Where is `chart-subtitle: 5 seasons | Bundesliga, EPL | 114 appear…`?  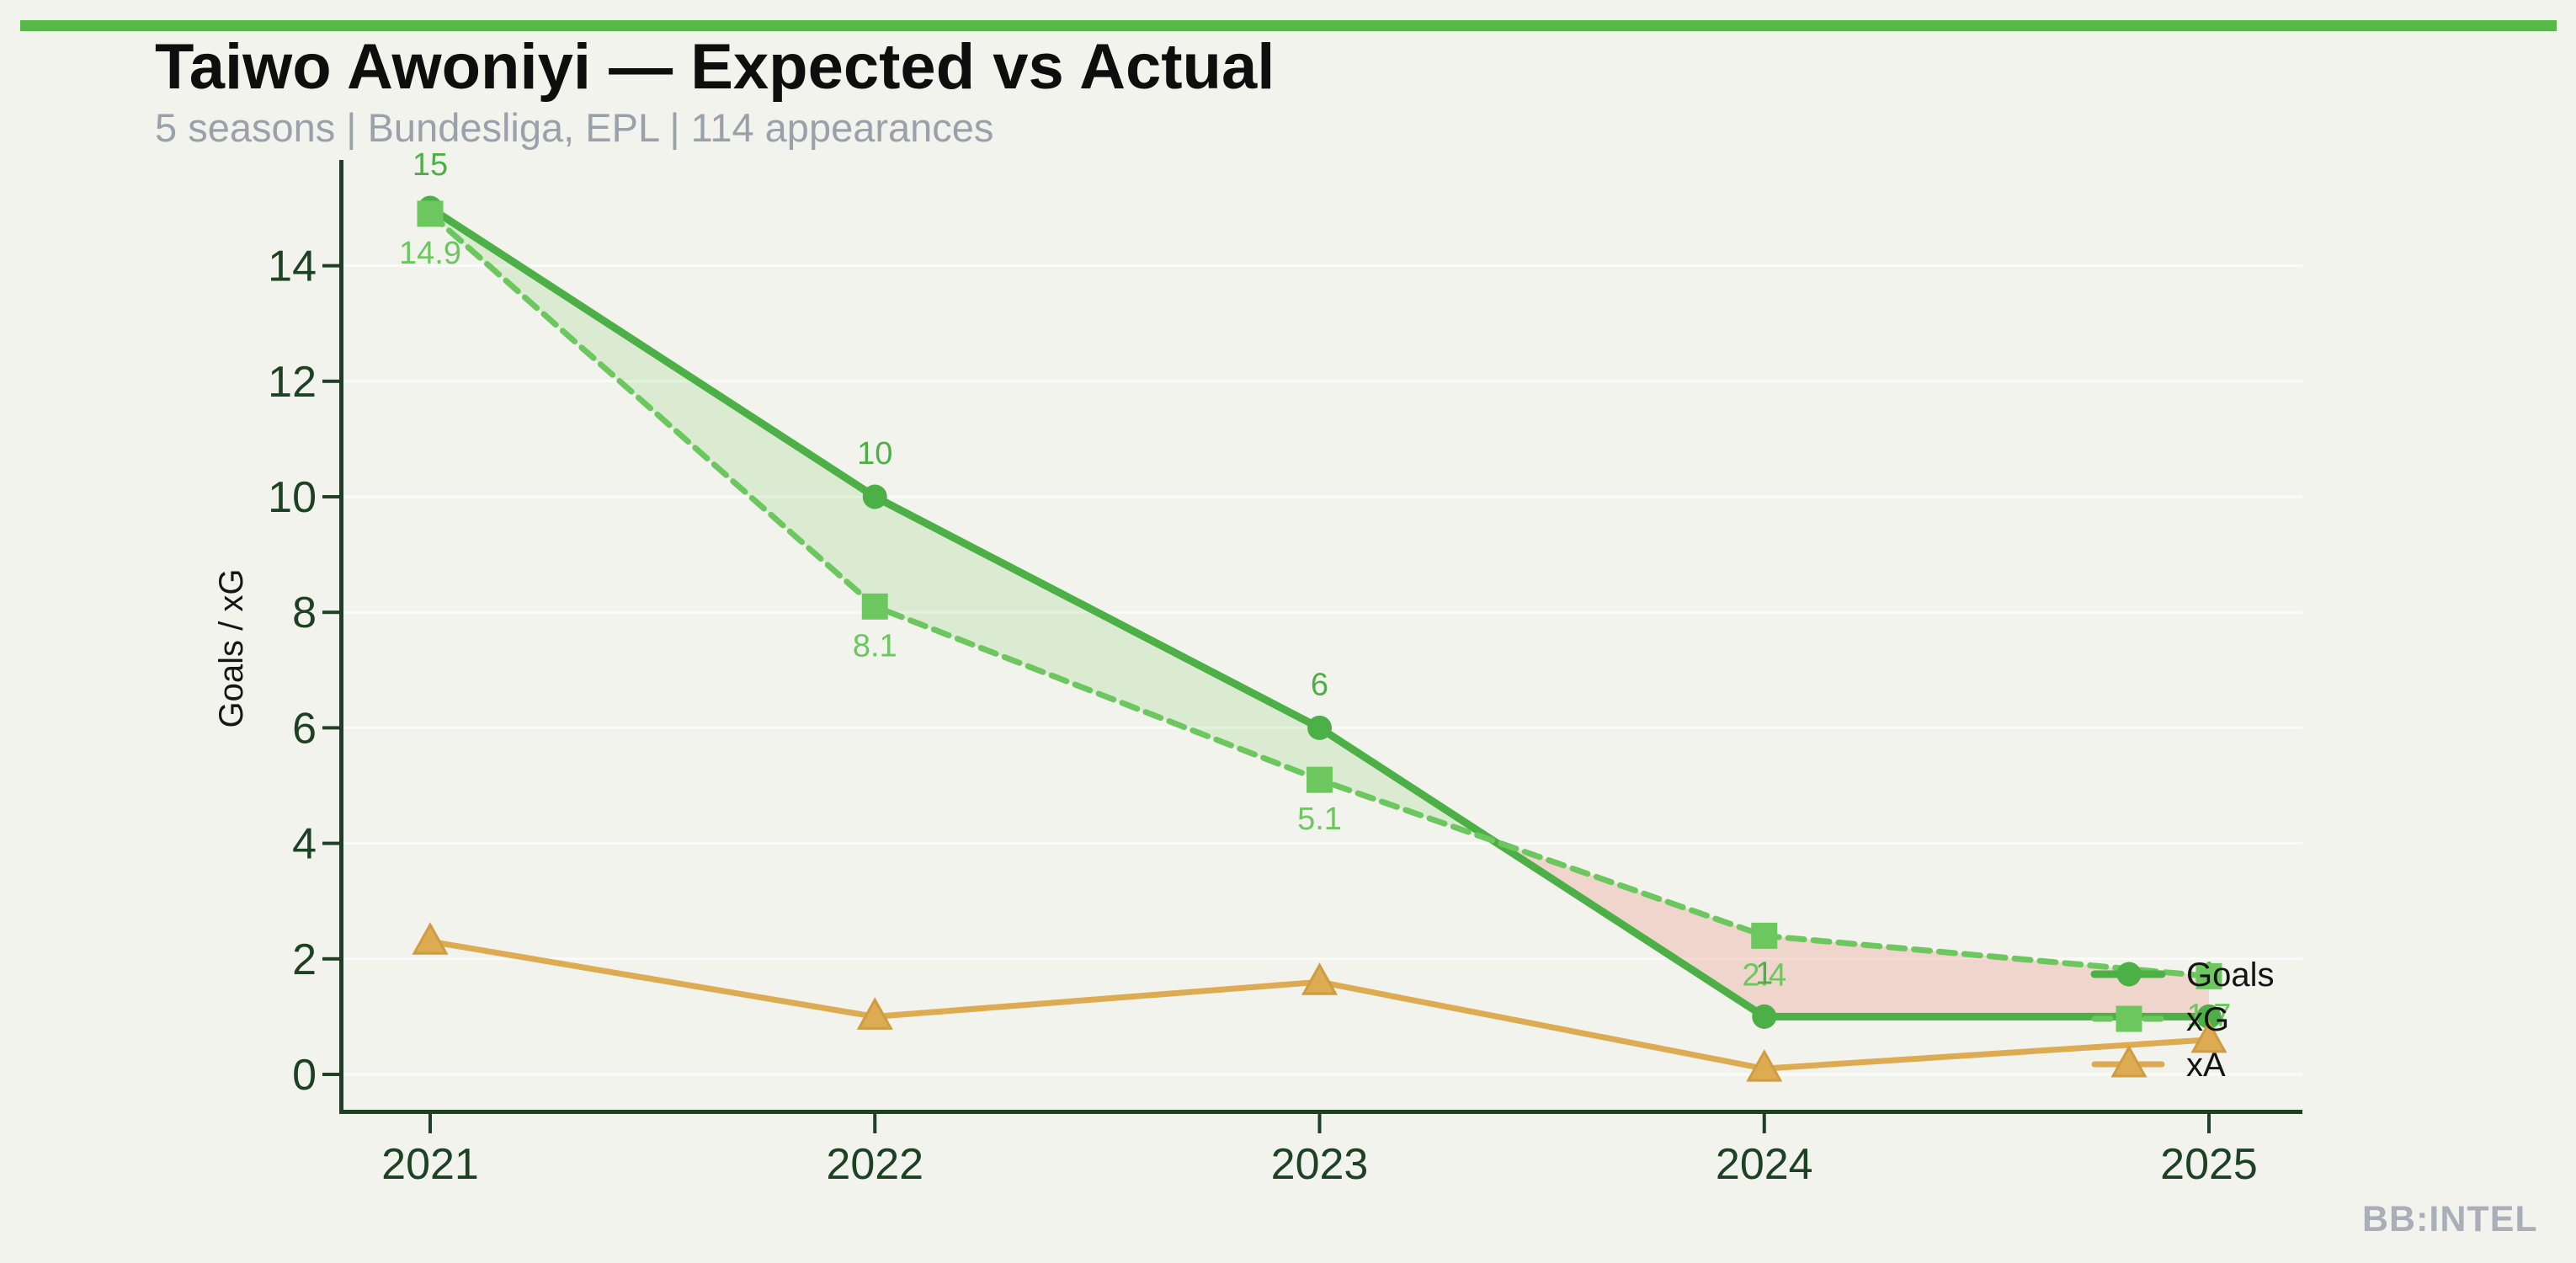 chart-subtitle: 5 seasons | Bundesliga, EPL | 114 appear… is located at coordinates (575, 127).